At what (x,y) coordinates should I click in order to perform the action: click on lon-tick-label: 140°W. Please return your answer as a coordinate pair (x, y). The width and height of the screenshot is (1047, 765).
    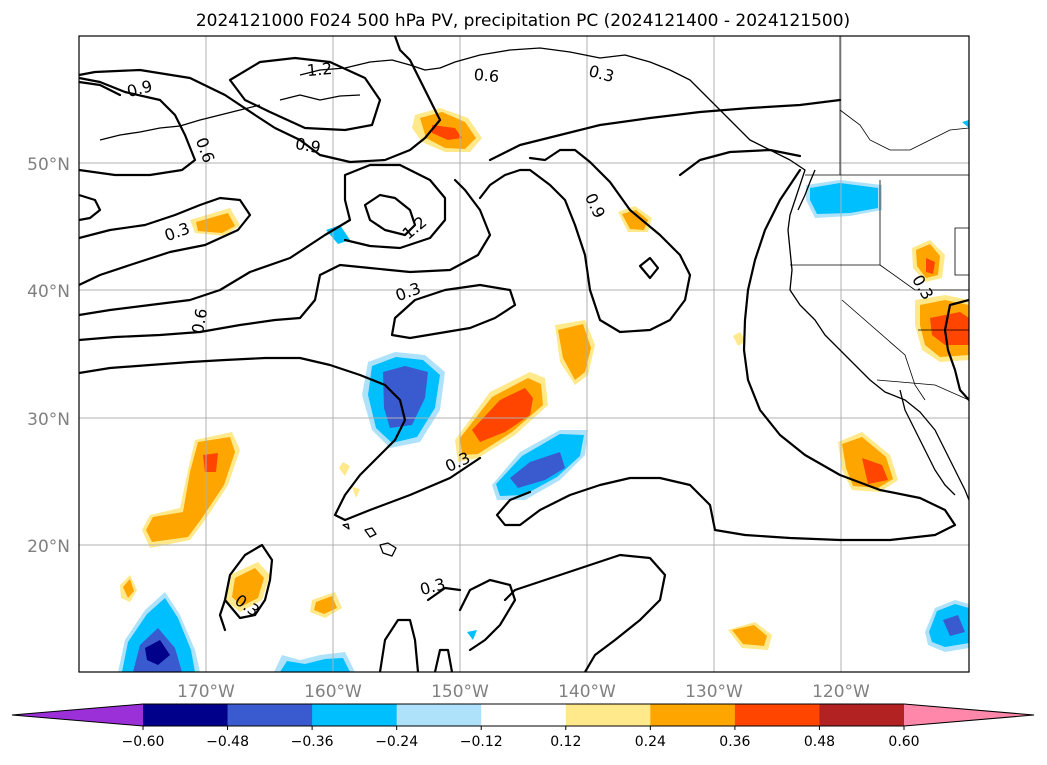
    Looking at the image, I should click on (587, 692).